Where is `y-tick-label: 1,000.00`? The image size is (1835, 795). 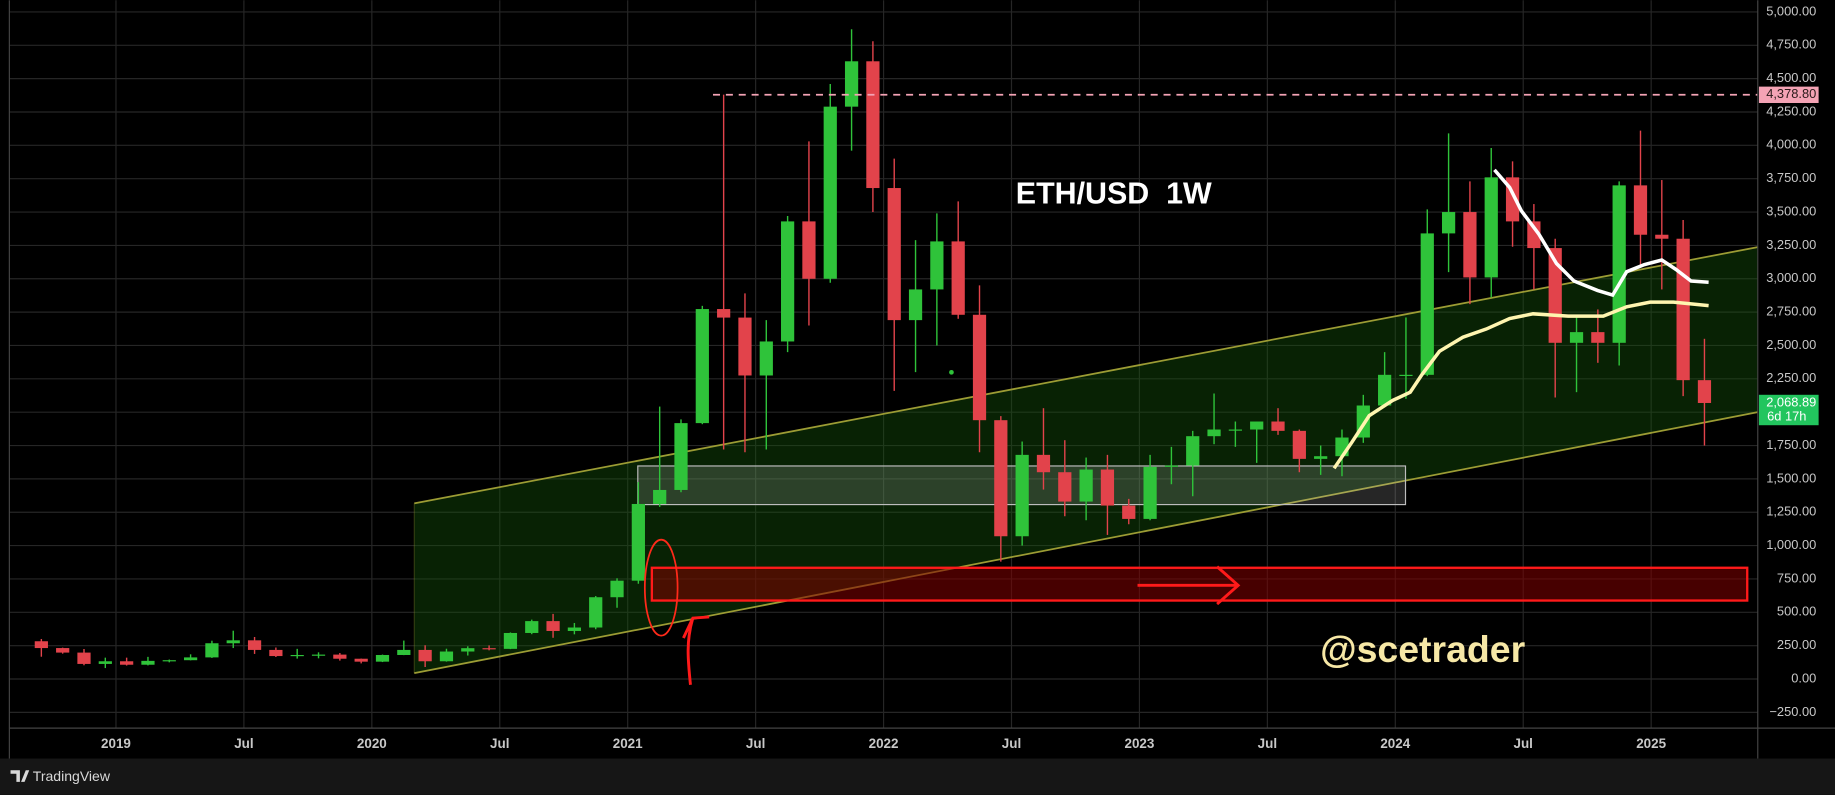
y-tick-label: 1,000.00 is located at coordinates (1791, 544).